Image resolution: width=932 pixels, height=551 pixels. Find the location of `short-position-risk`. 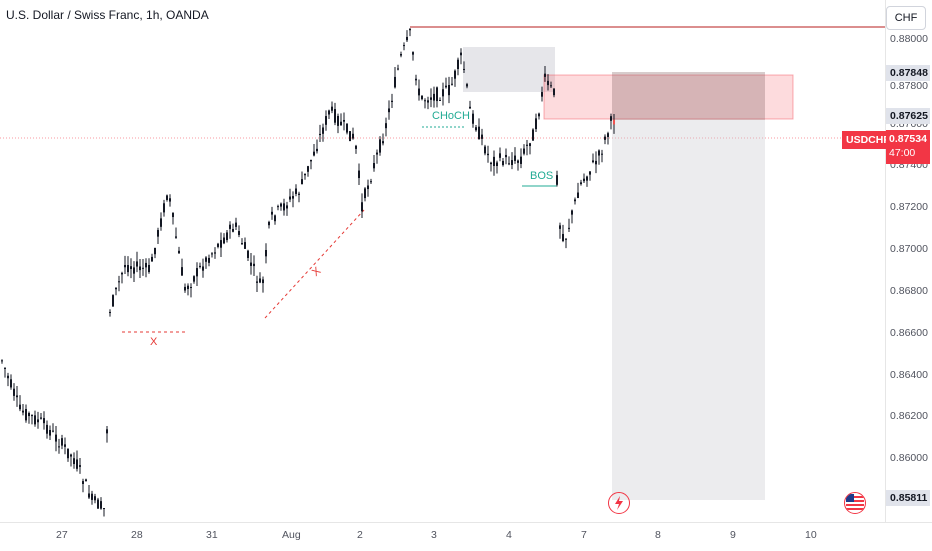

short-position-risk is located at coordinates (688, 96).